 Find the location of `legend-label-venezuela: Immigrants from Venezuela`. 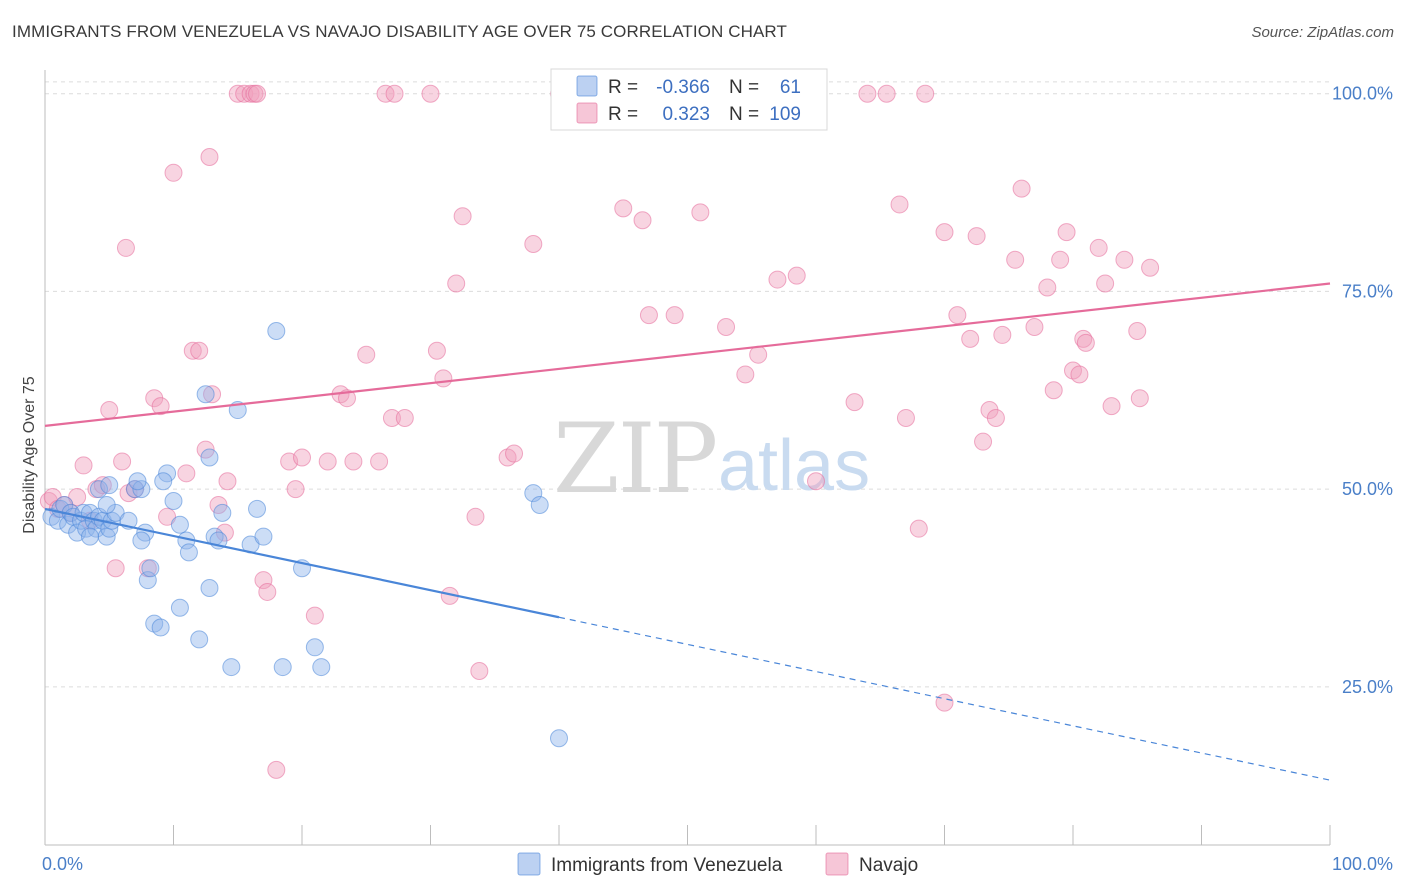

legend-label-venezuela: Immigrants from Venezuela is located at coordinates (667, 865).